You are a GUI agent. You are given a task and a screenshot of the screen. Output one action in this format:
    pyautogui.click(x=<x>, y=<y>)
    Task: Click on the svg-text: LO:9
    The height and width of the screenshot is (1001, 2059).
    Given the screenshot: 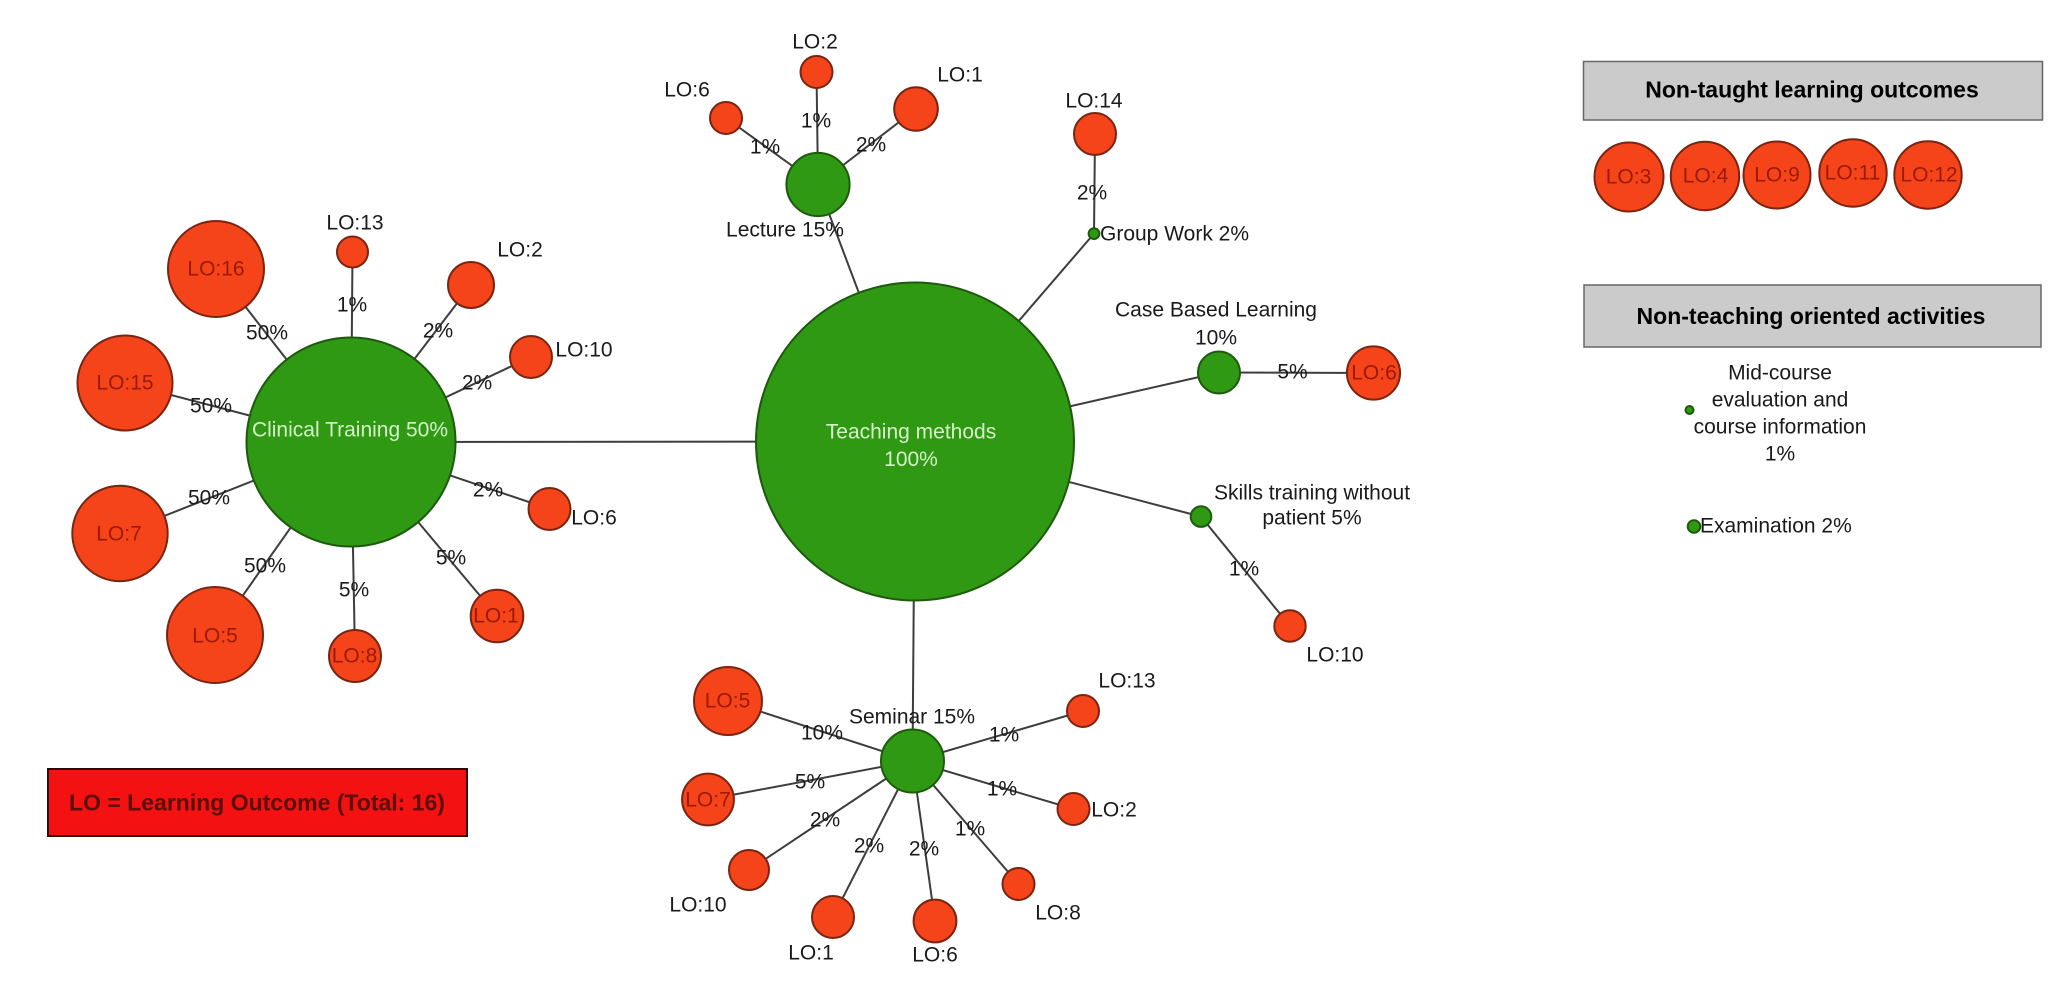 What is the action you would take?
    pyautogui.click(x=1777, y=175)
    